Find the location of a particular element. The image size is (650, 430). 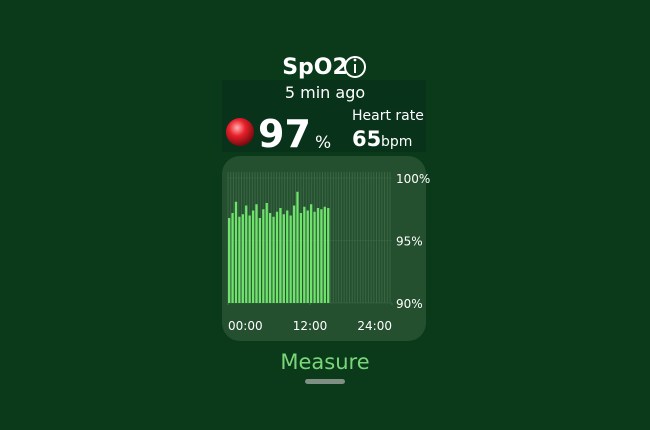

heart-rate-unit: bpm is located at coordinates (396, 142).